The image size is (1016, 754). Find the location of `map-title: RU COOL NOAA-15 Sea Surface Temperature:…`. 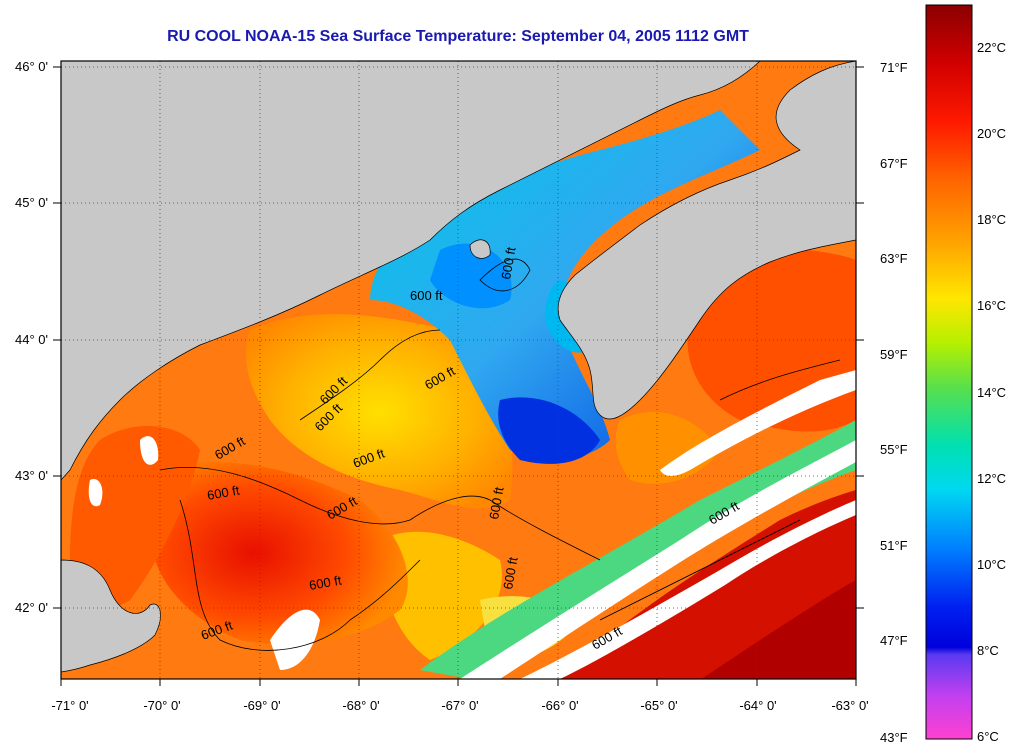

map-title: RU COOL NOAA-15 Sea Surface Temperature:… is located at coordinates (458, 36).